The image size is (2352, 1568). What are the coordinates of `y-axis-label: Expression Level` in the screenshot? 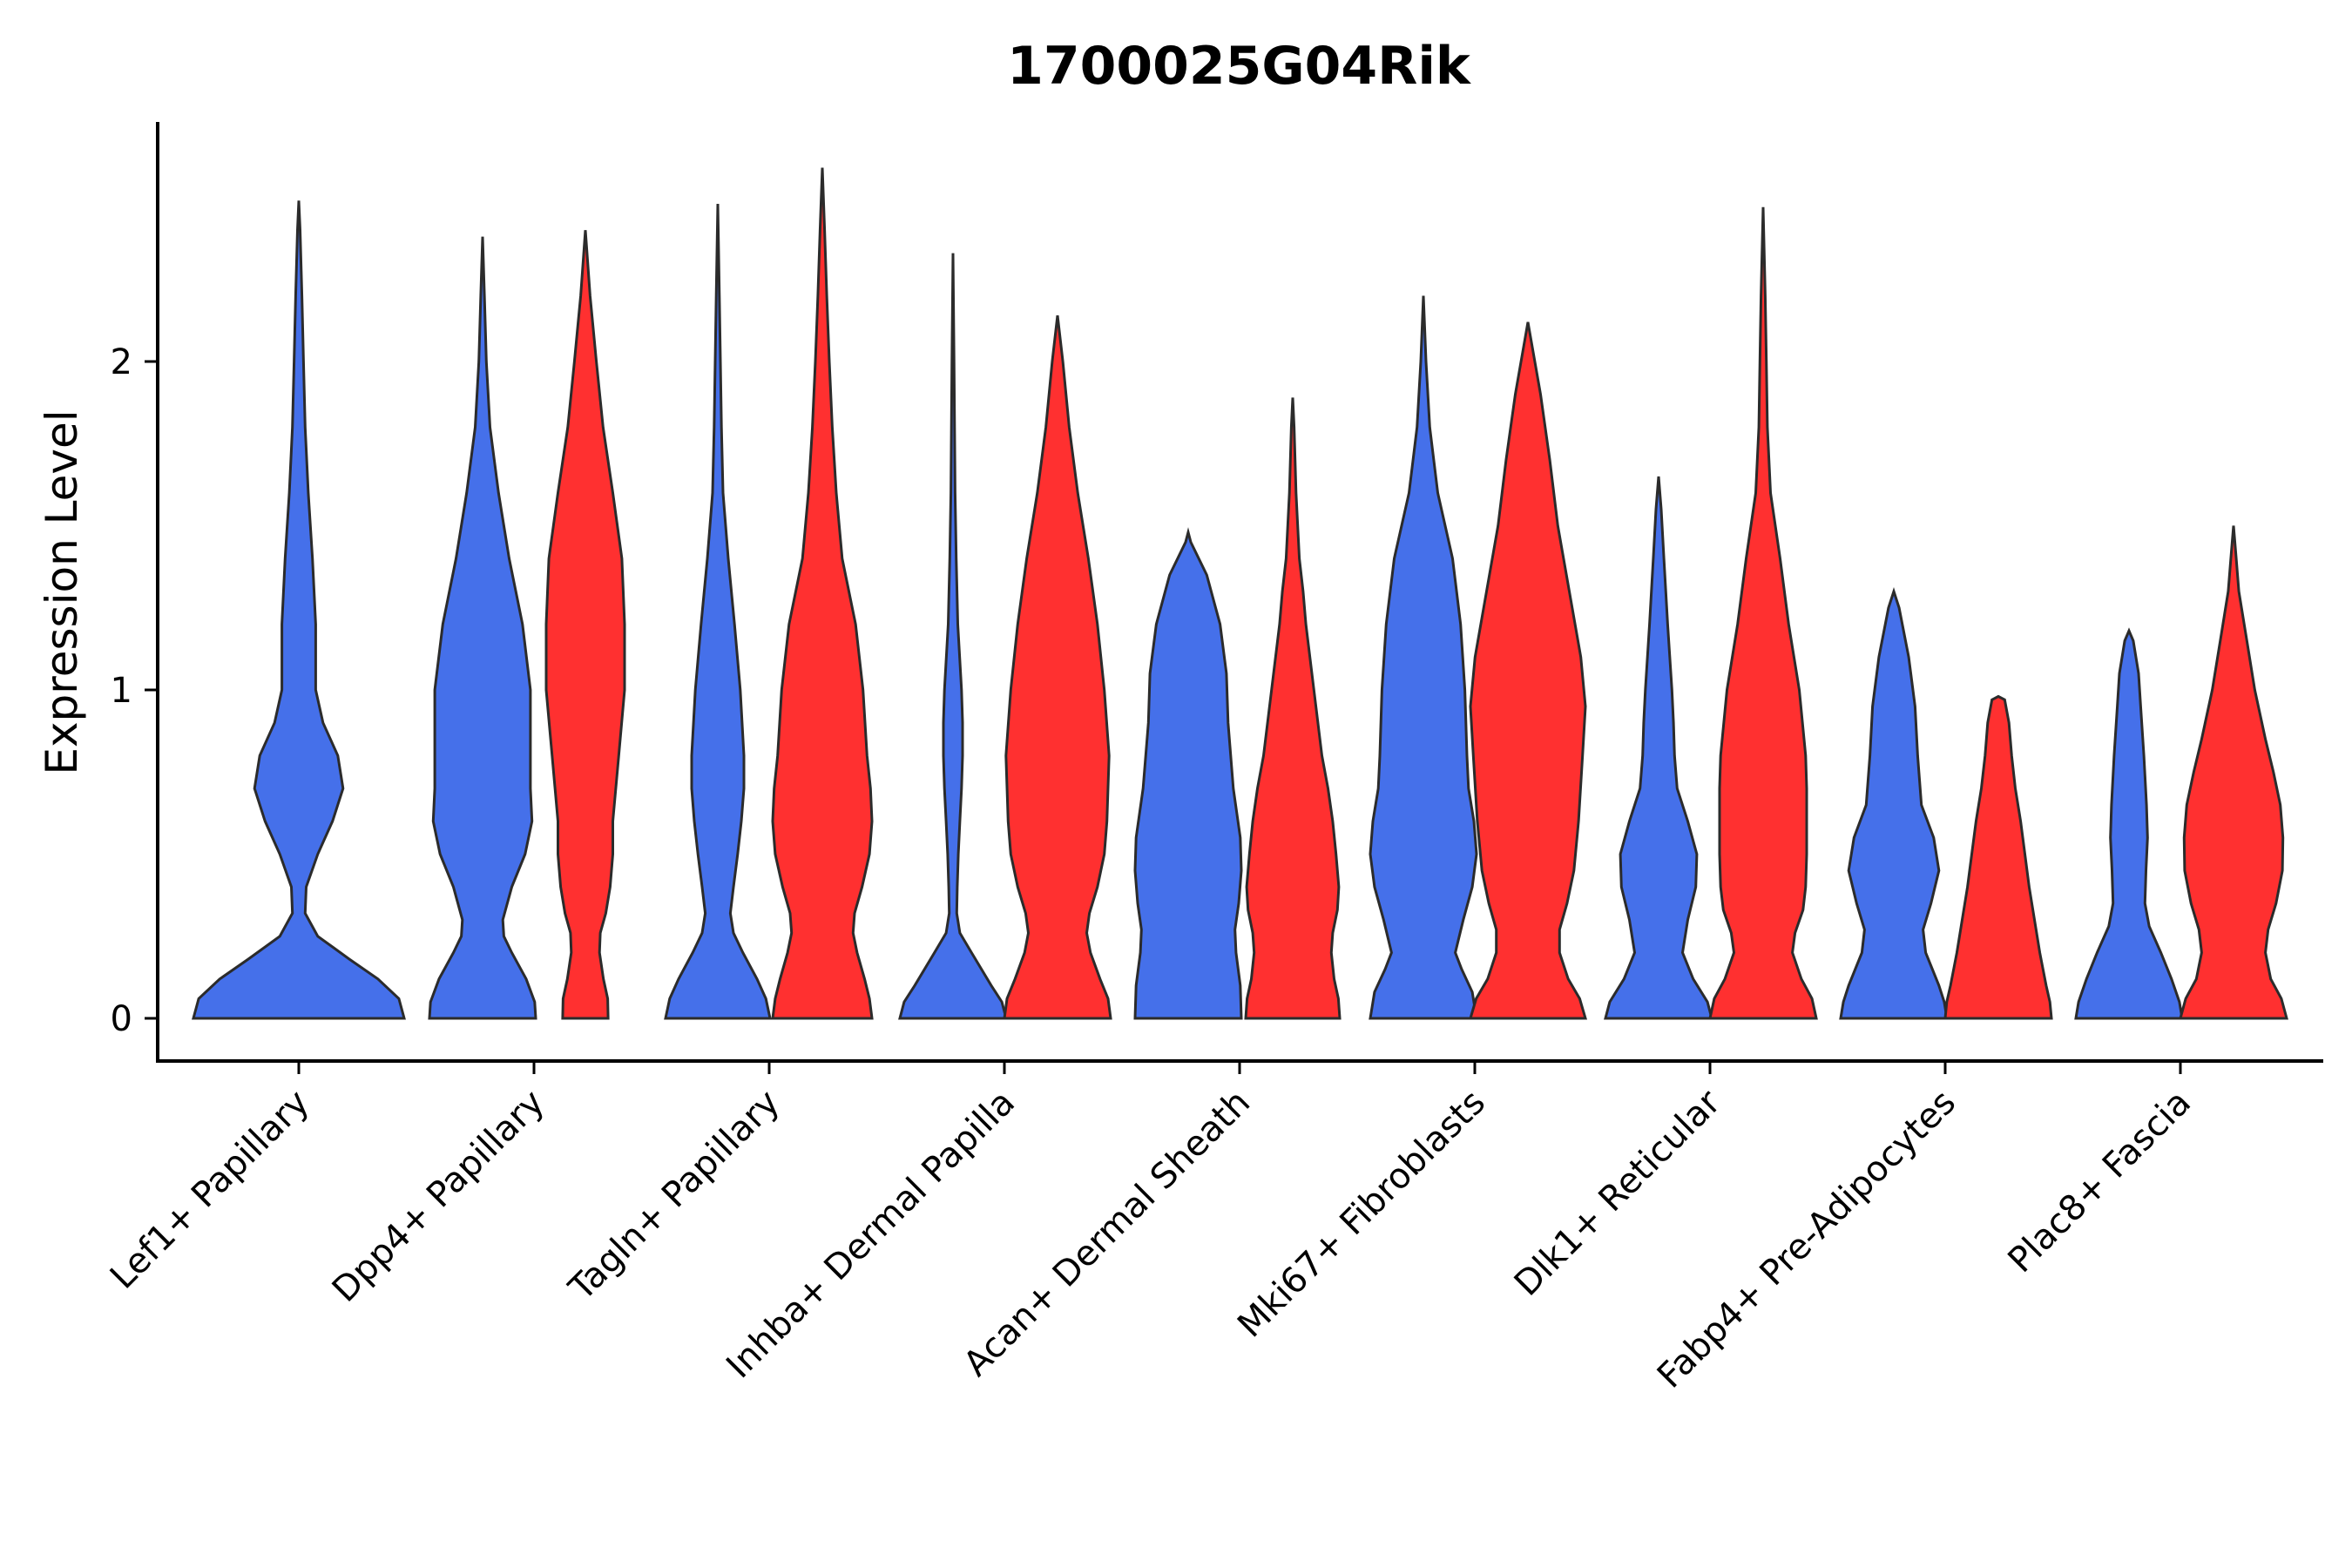 It's located at (62, 591).